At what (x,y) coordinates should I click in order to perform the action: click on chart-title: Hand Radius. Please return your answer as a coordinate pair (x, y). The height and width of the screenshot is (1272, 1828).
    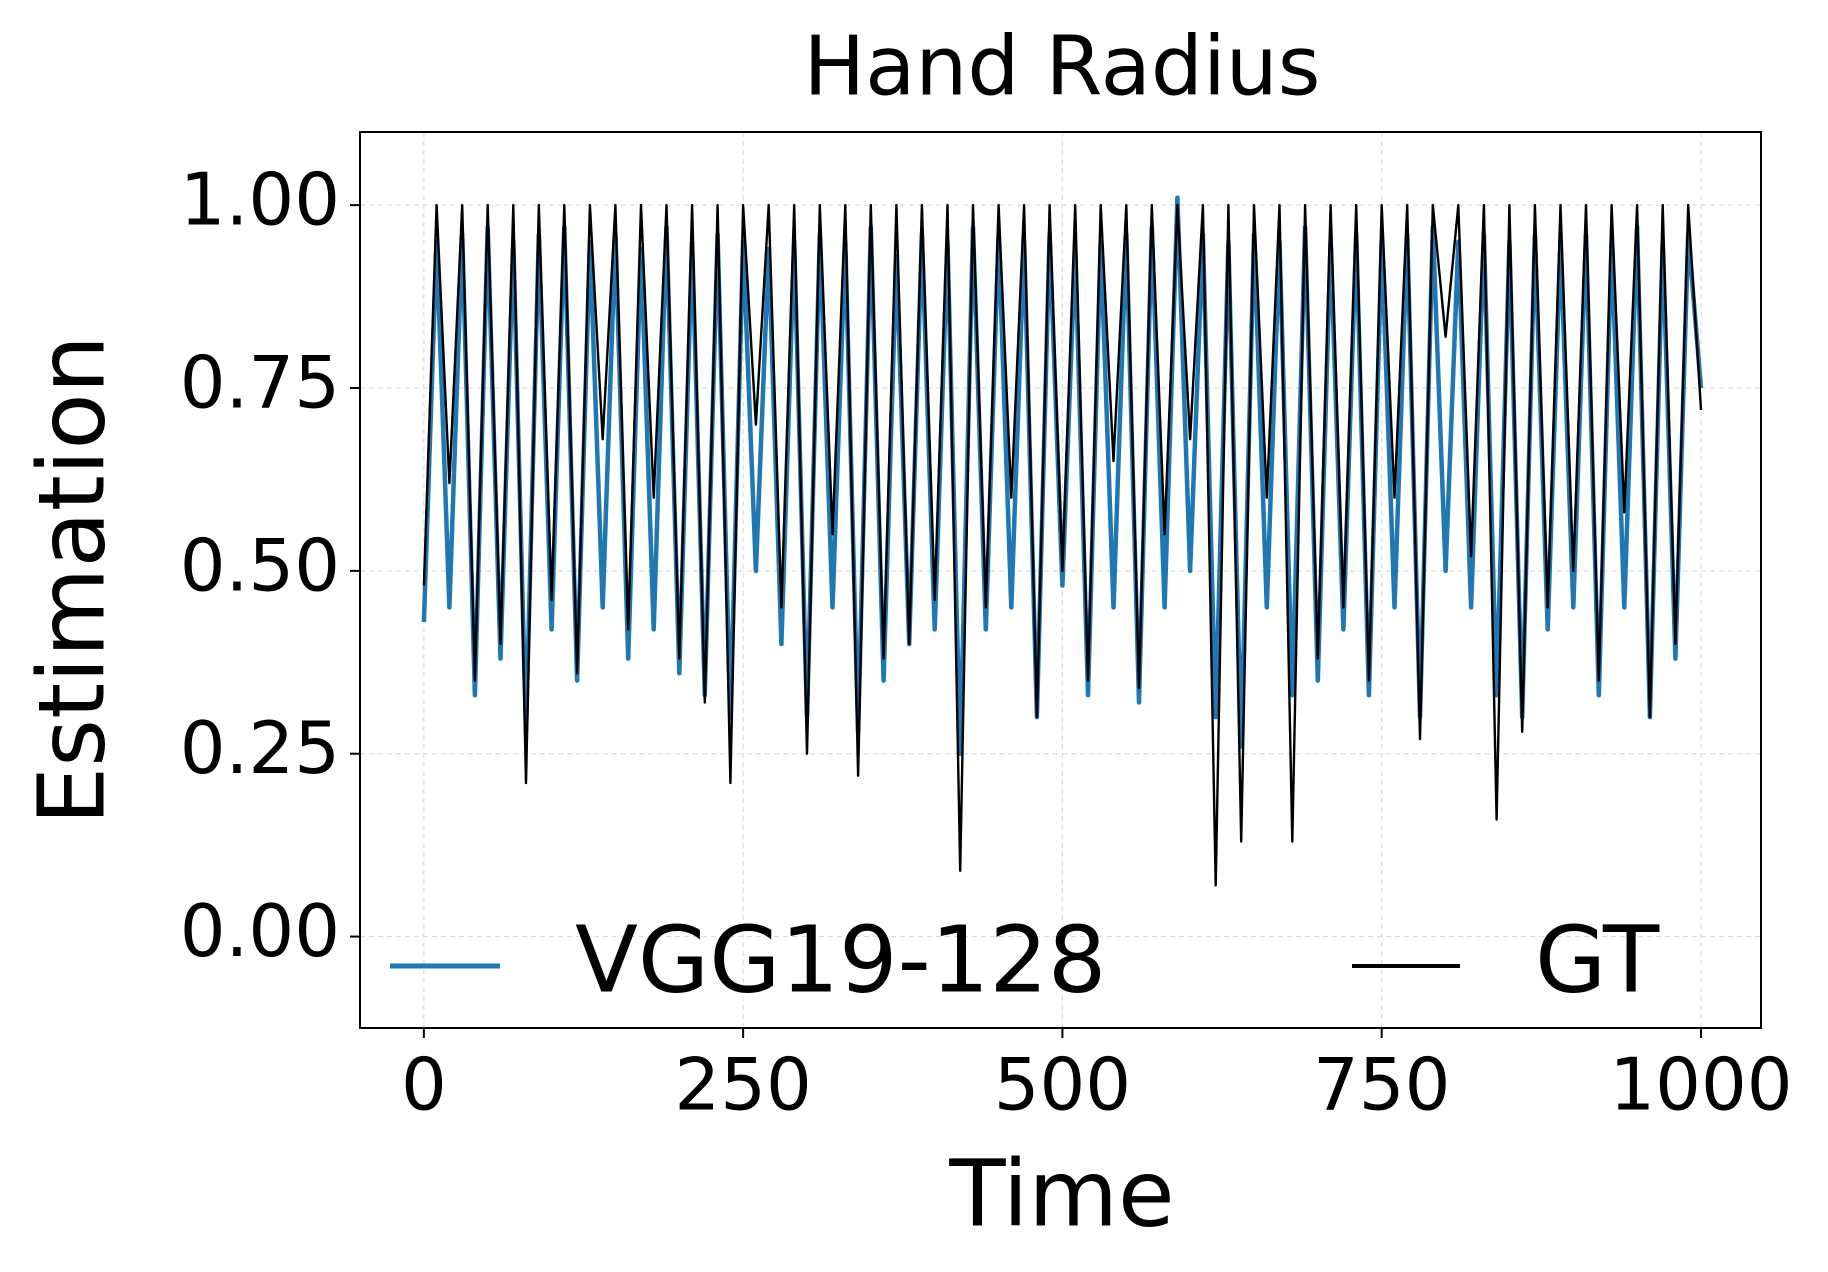
    Looking at the image, I should click on (1062, 66).